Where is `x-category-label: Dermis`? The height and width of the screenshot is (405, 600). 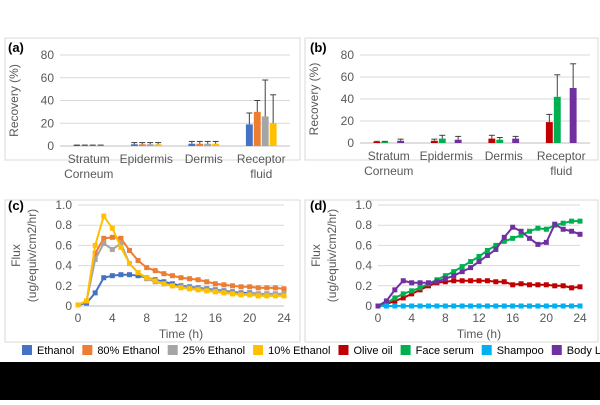 x-category-label: Dermis is located at coordinates (504, 156).